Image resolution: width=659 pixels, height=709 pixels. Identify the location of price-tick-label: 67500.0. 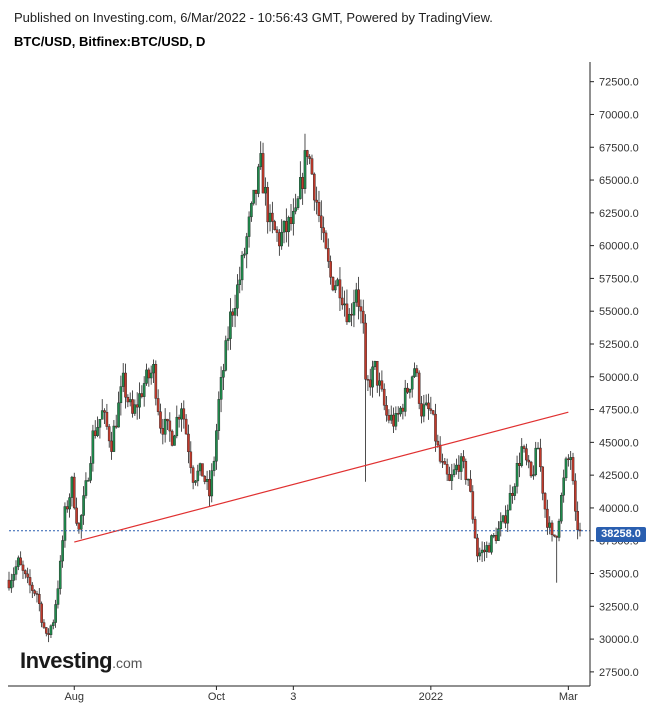
(619, 148).